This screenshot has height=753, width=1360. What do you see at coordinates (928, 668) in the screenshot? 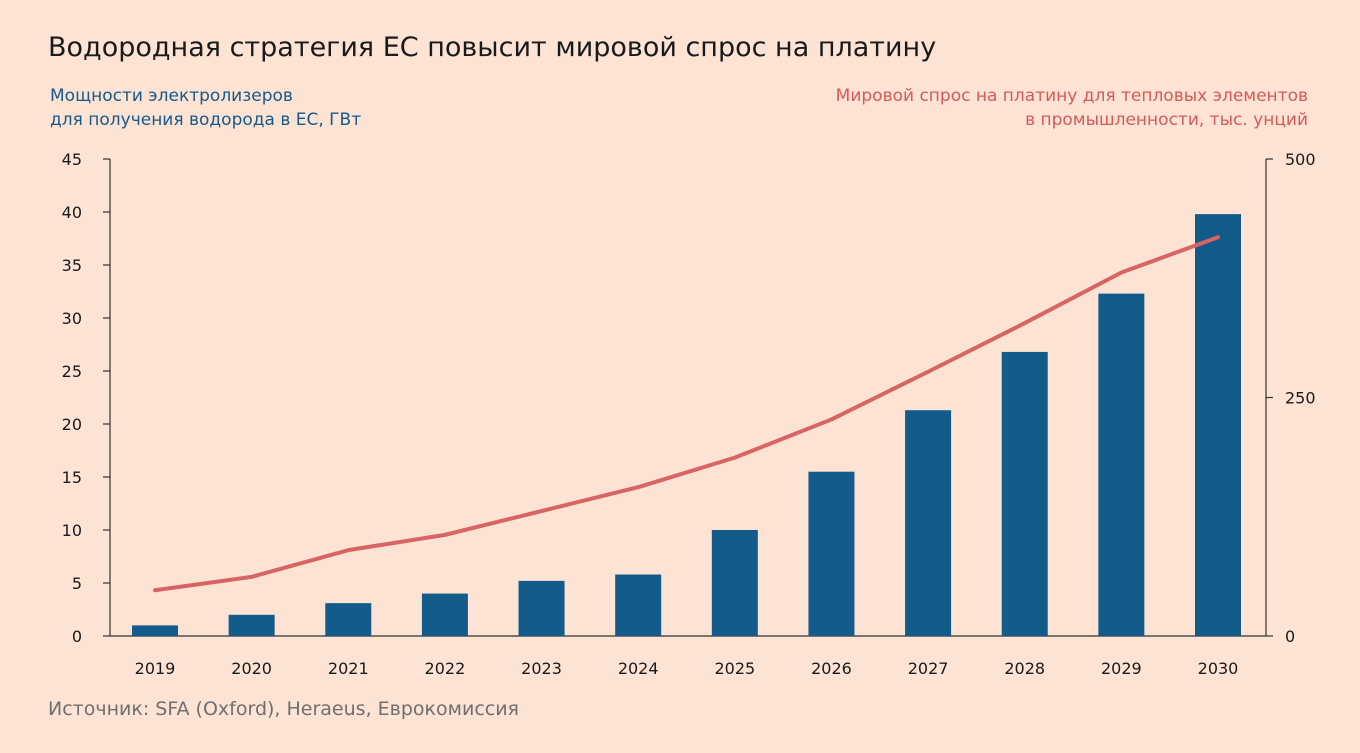
I see `x-tick-label: 2027` at bounding box center [928, 668].